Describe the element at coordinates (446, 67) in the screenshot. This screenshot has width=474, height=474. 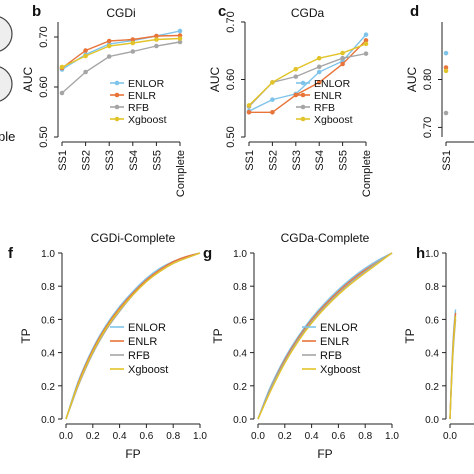
I see `data-point-enlr-d` at that location.